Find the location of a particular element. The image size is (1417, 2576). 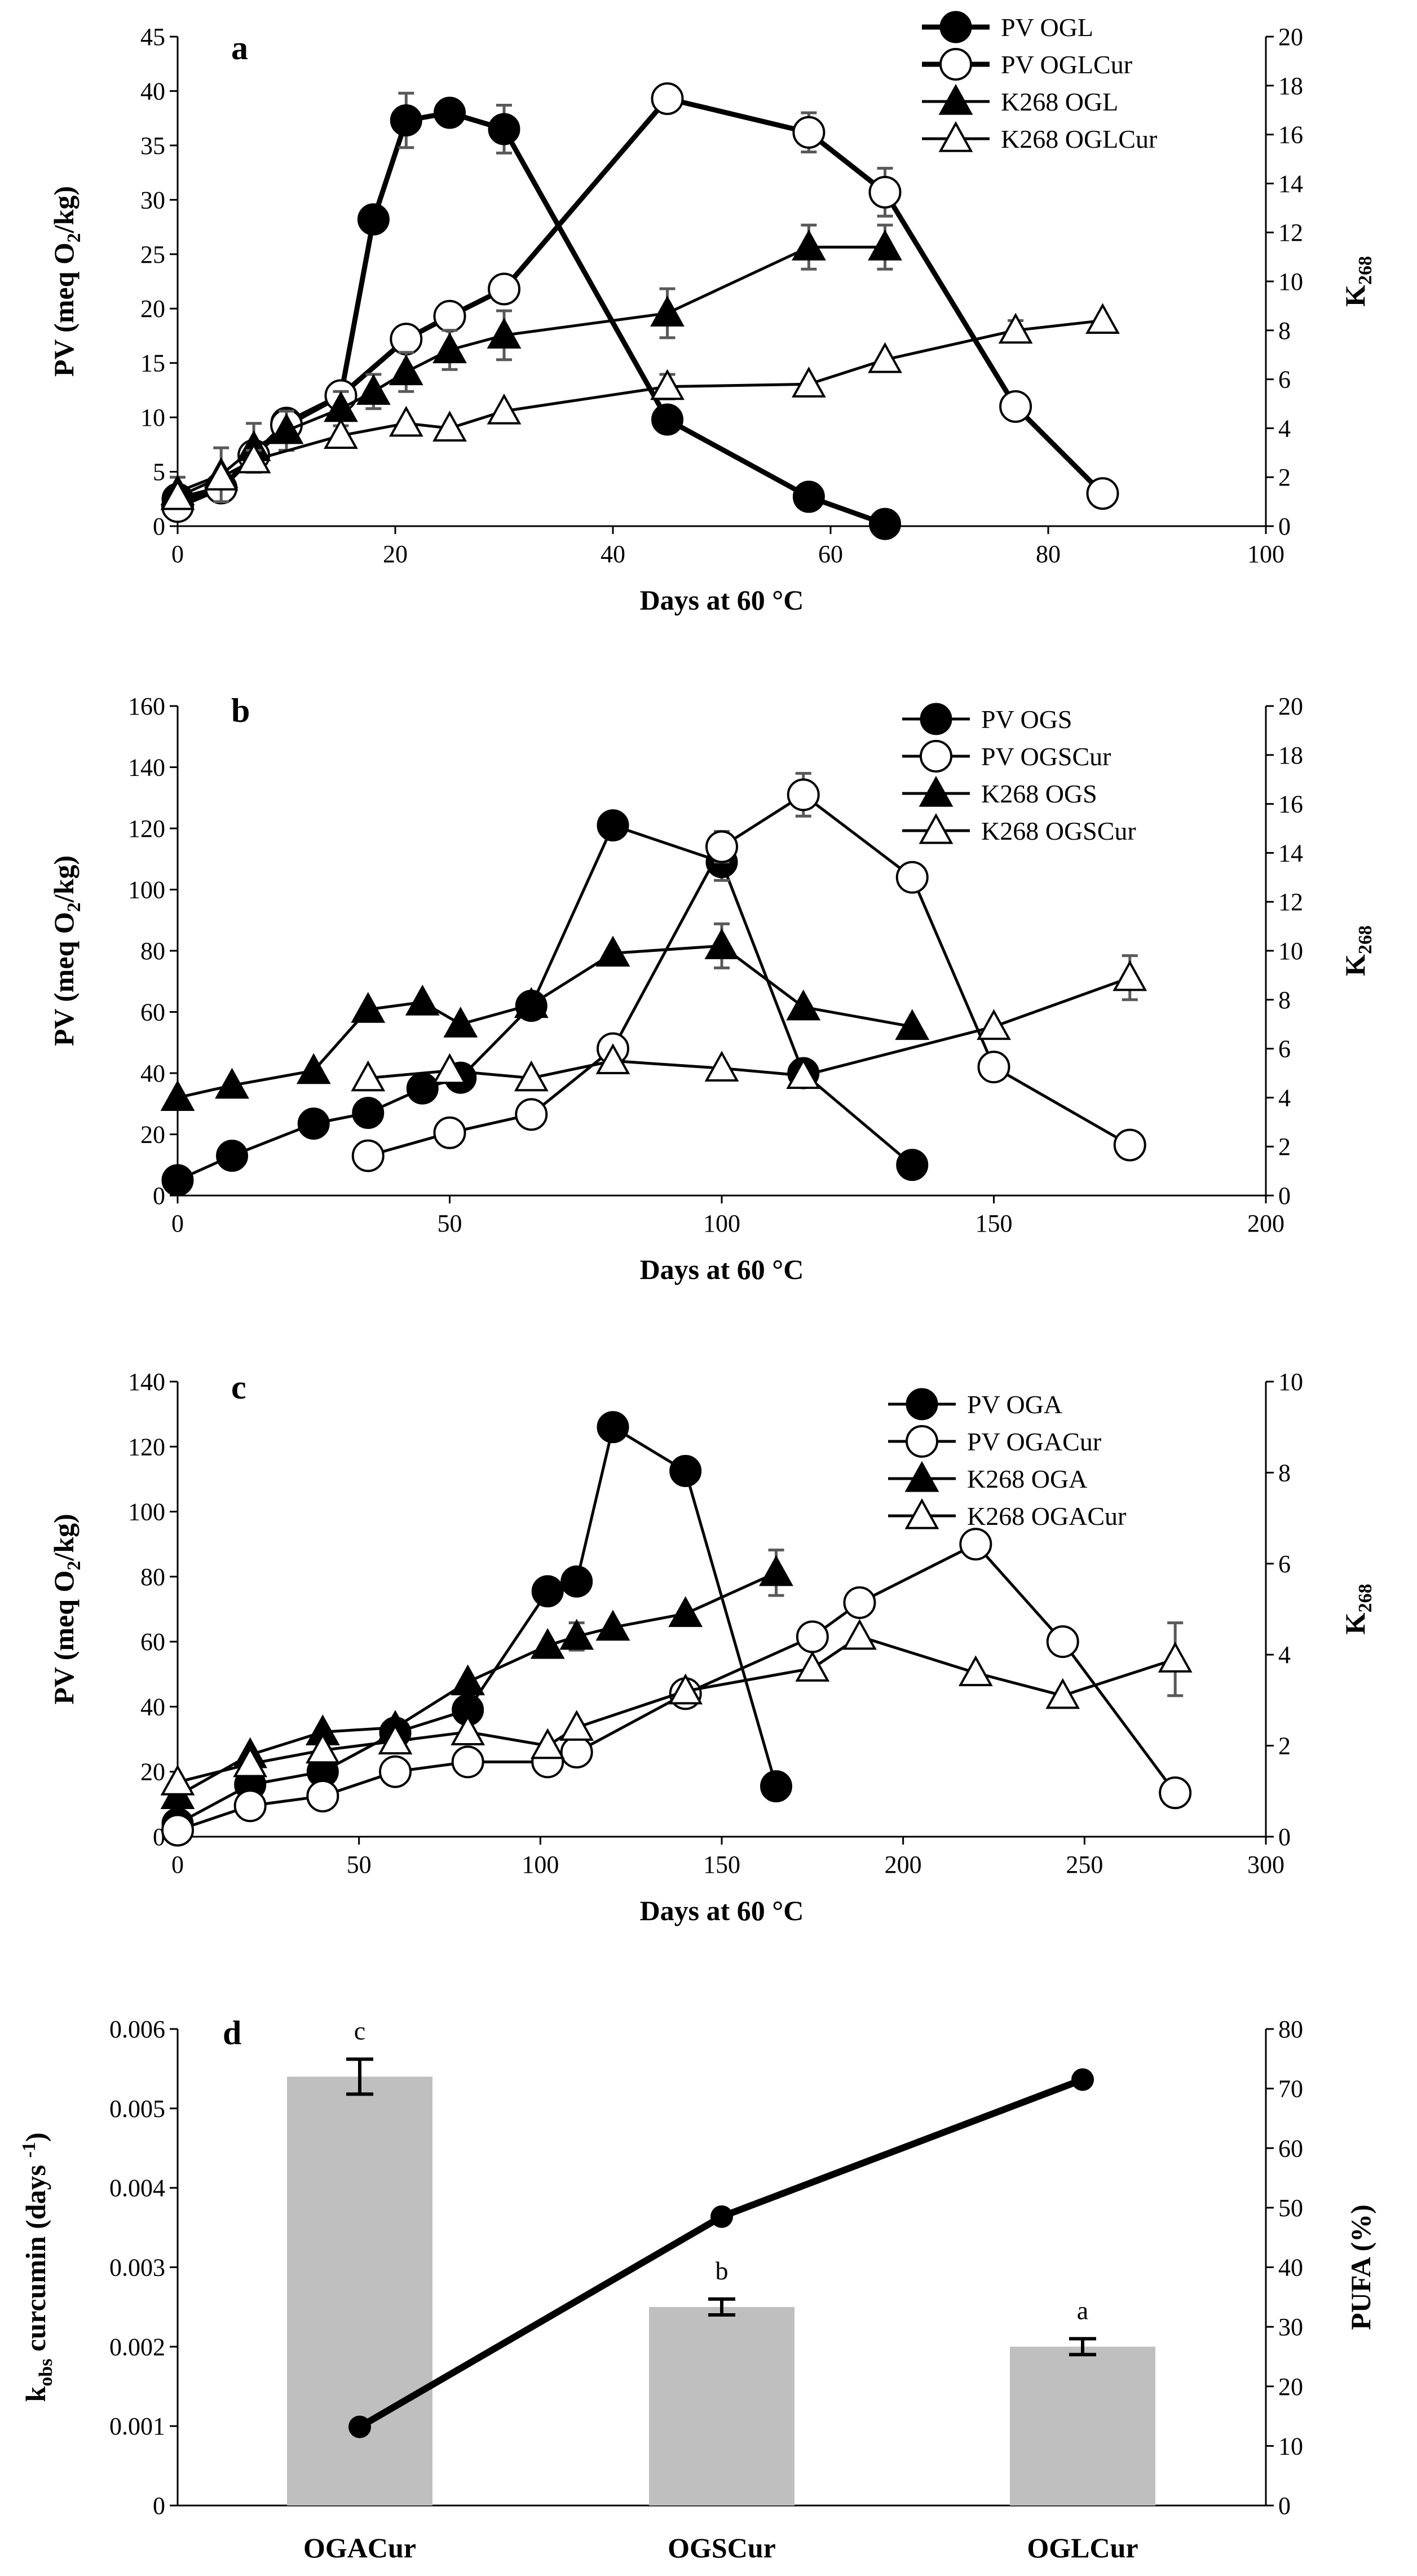

y2-tick-label: 6 is located at coordinates (1284, 1564).